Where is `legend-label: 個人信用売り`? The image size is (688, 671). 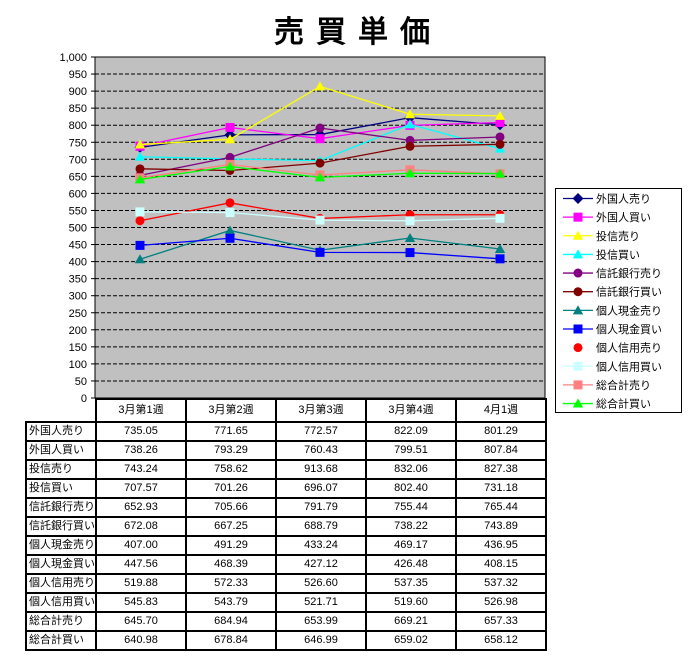 legend-label: 個人信用売り is located at coordinates (629, 348).